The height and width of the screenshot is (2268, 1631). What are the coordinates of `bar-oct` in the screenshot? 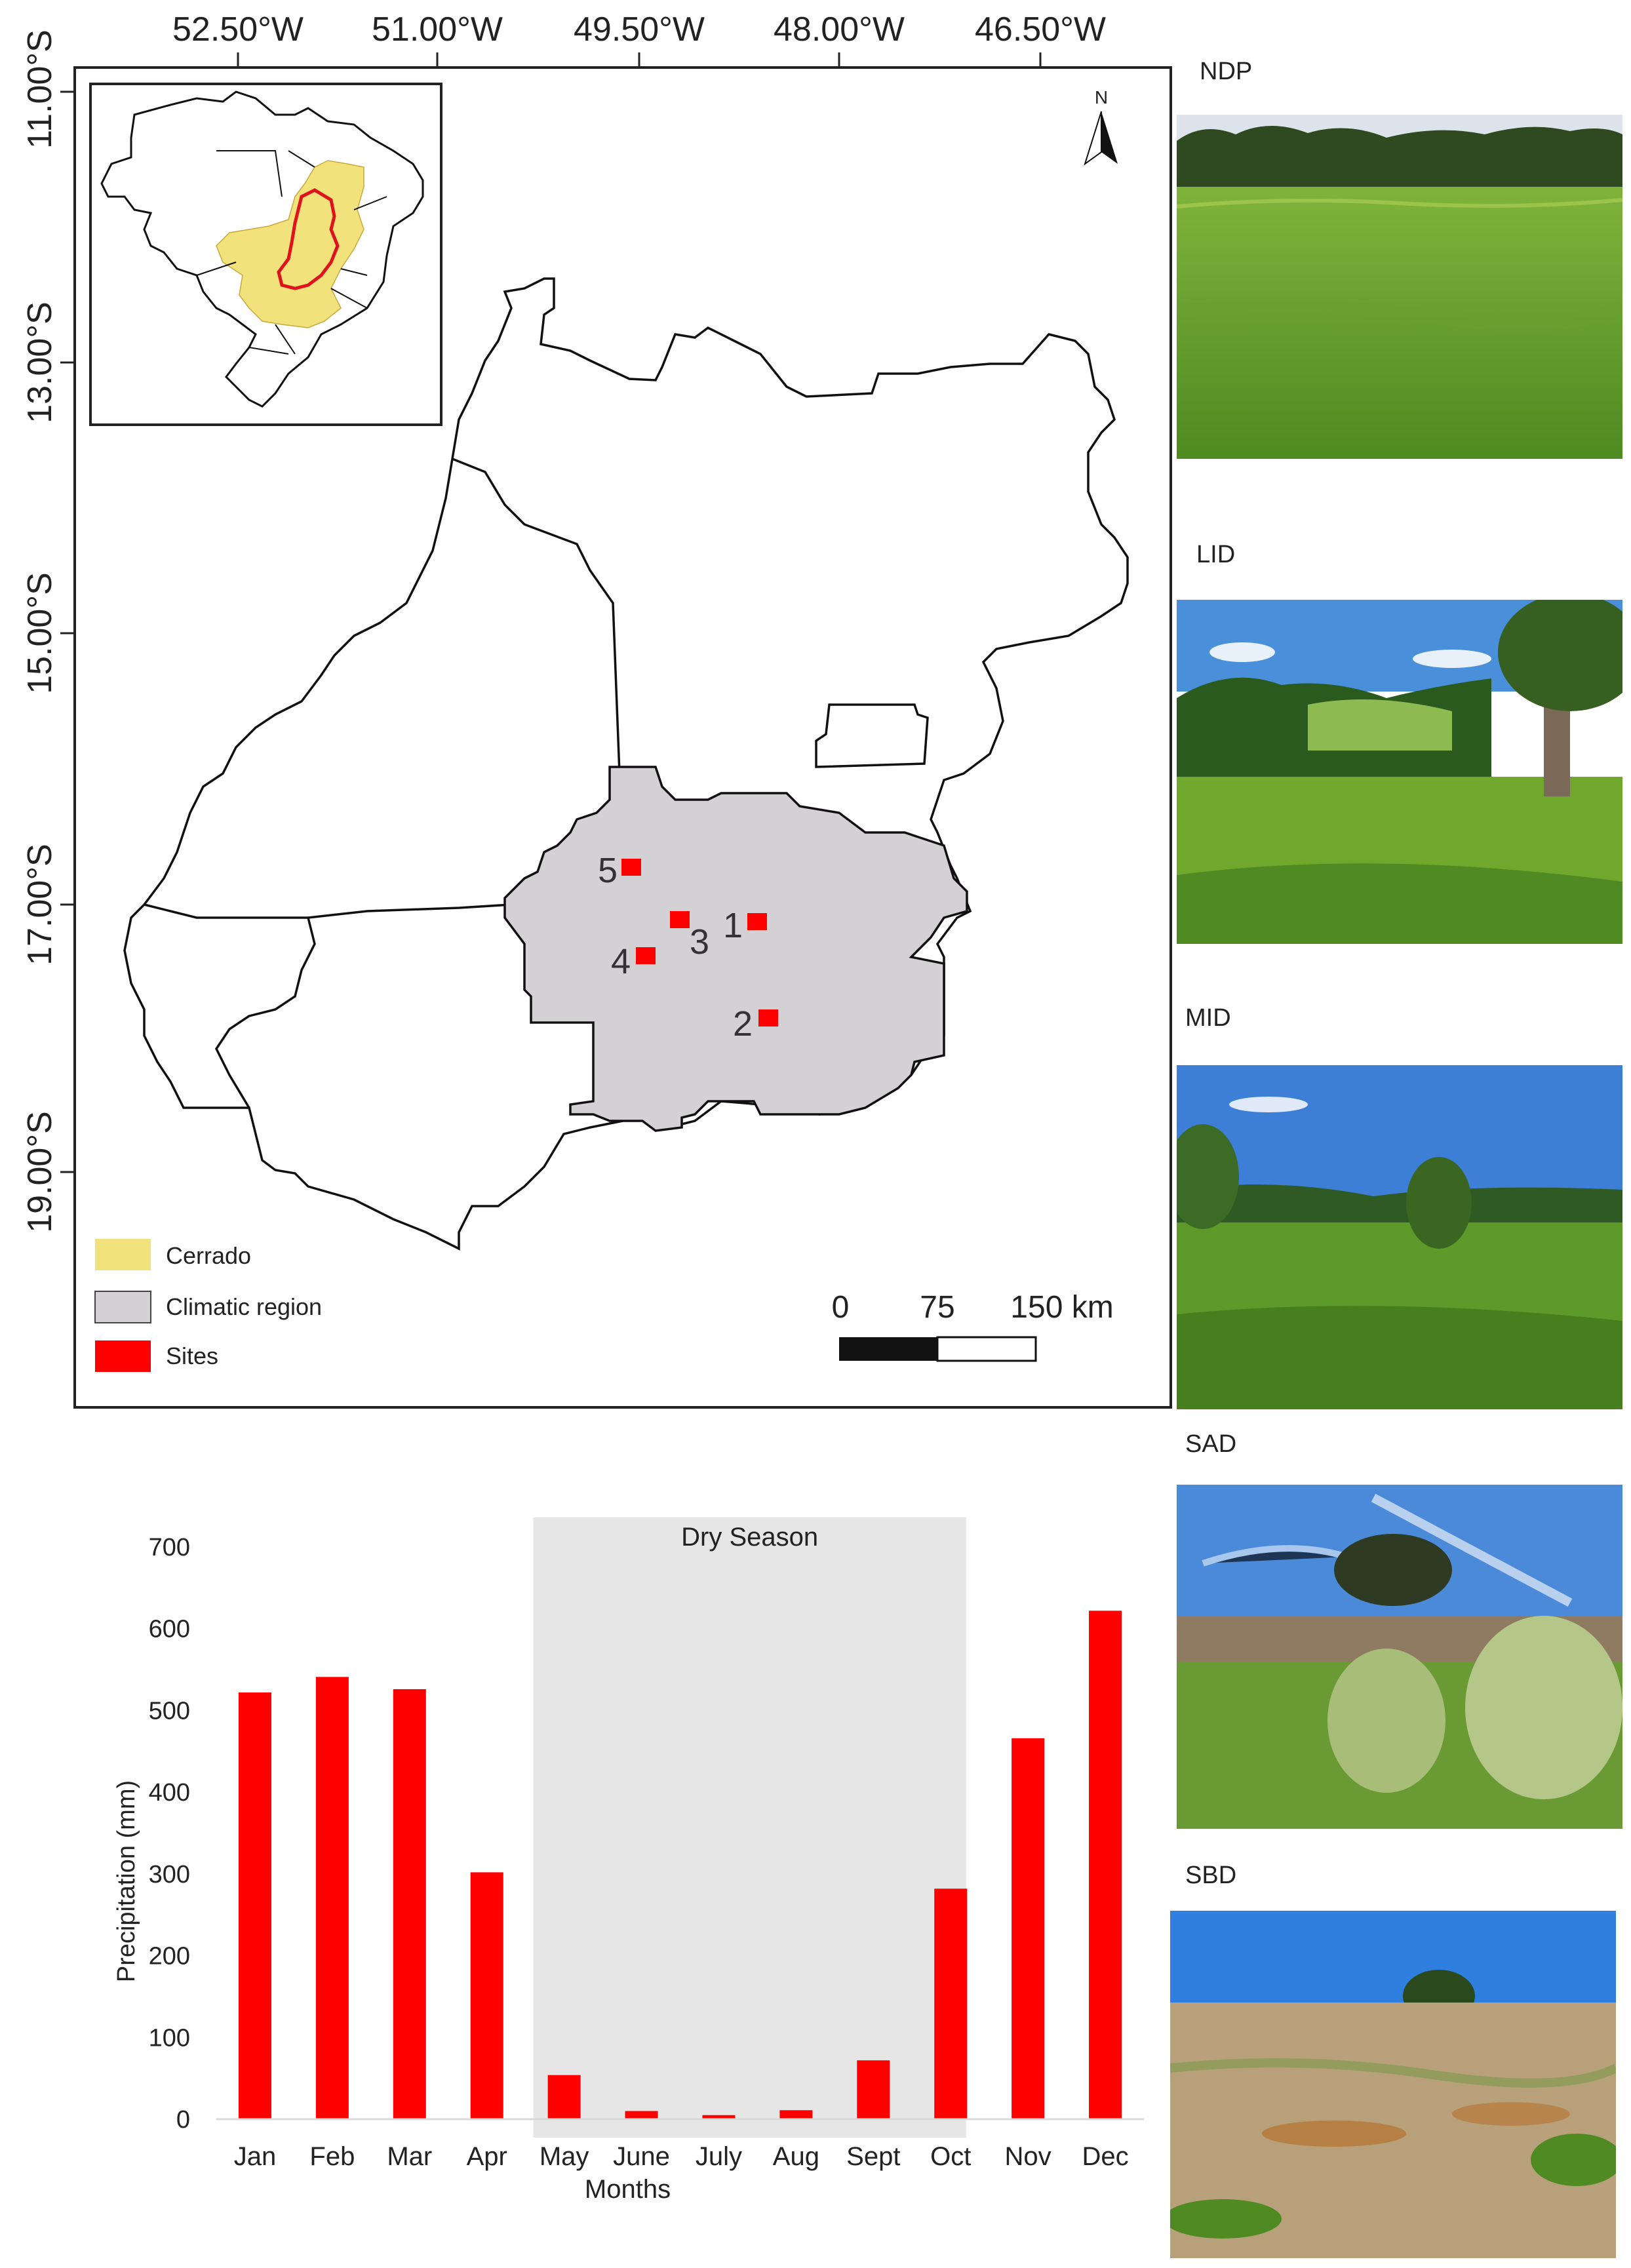 It's located at (951, 2003).